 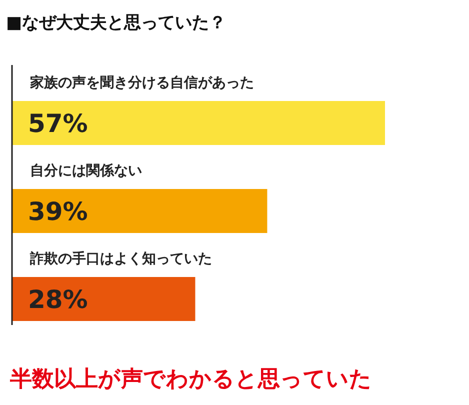 What do you see at coordinates (116, 23) in the screenshot?
I see `chart-title: ■なぜ大丈夫と思っていた？` at bounding box center [116, 23].